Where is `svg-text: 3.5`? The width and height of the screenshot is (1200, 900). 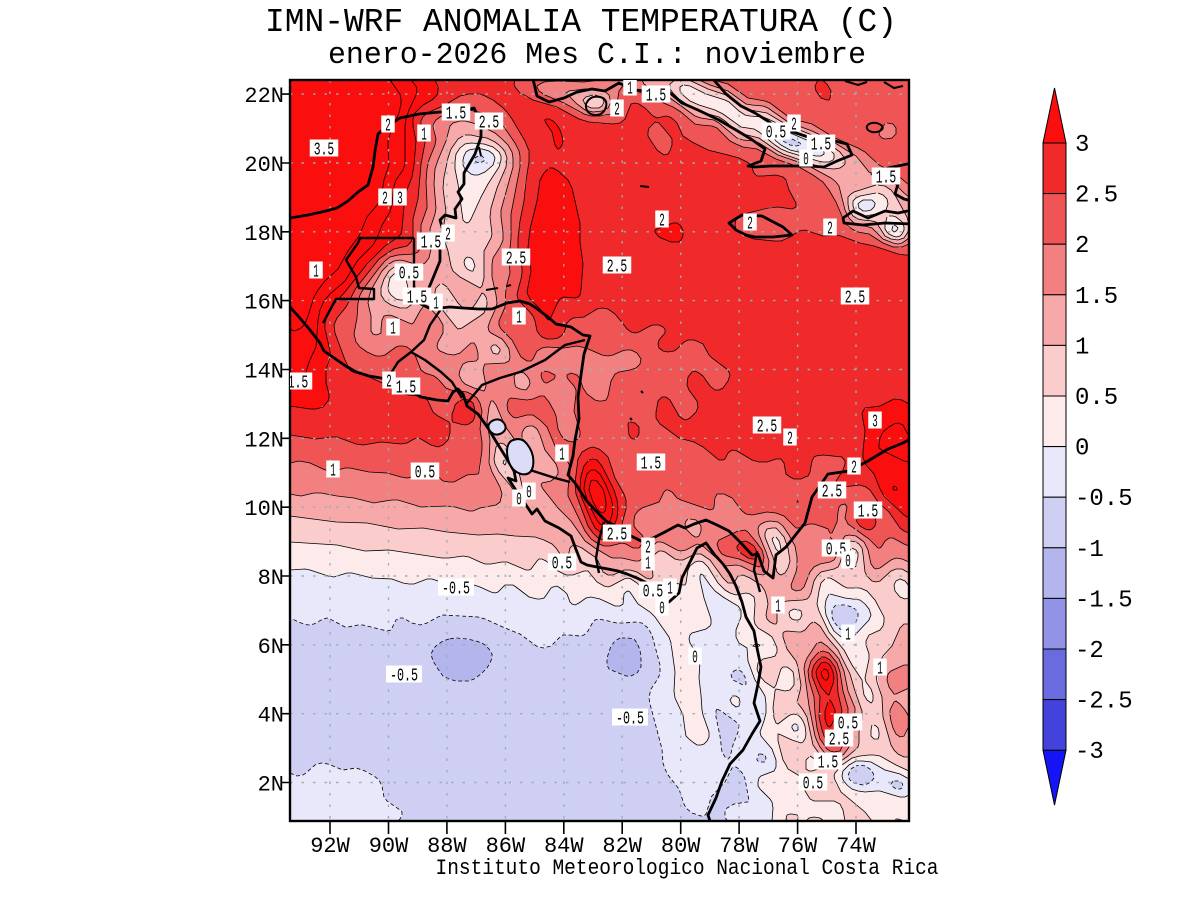 svg-text: 3.5 is located at coordinates (324, 151).